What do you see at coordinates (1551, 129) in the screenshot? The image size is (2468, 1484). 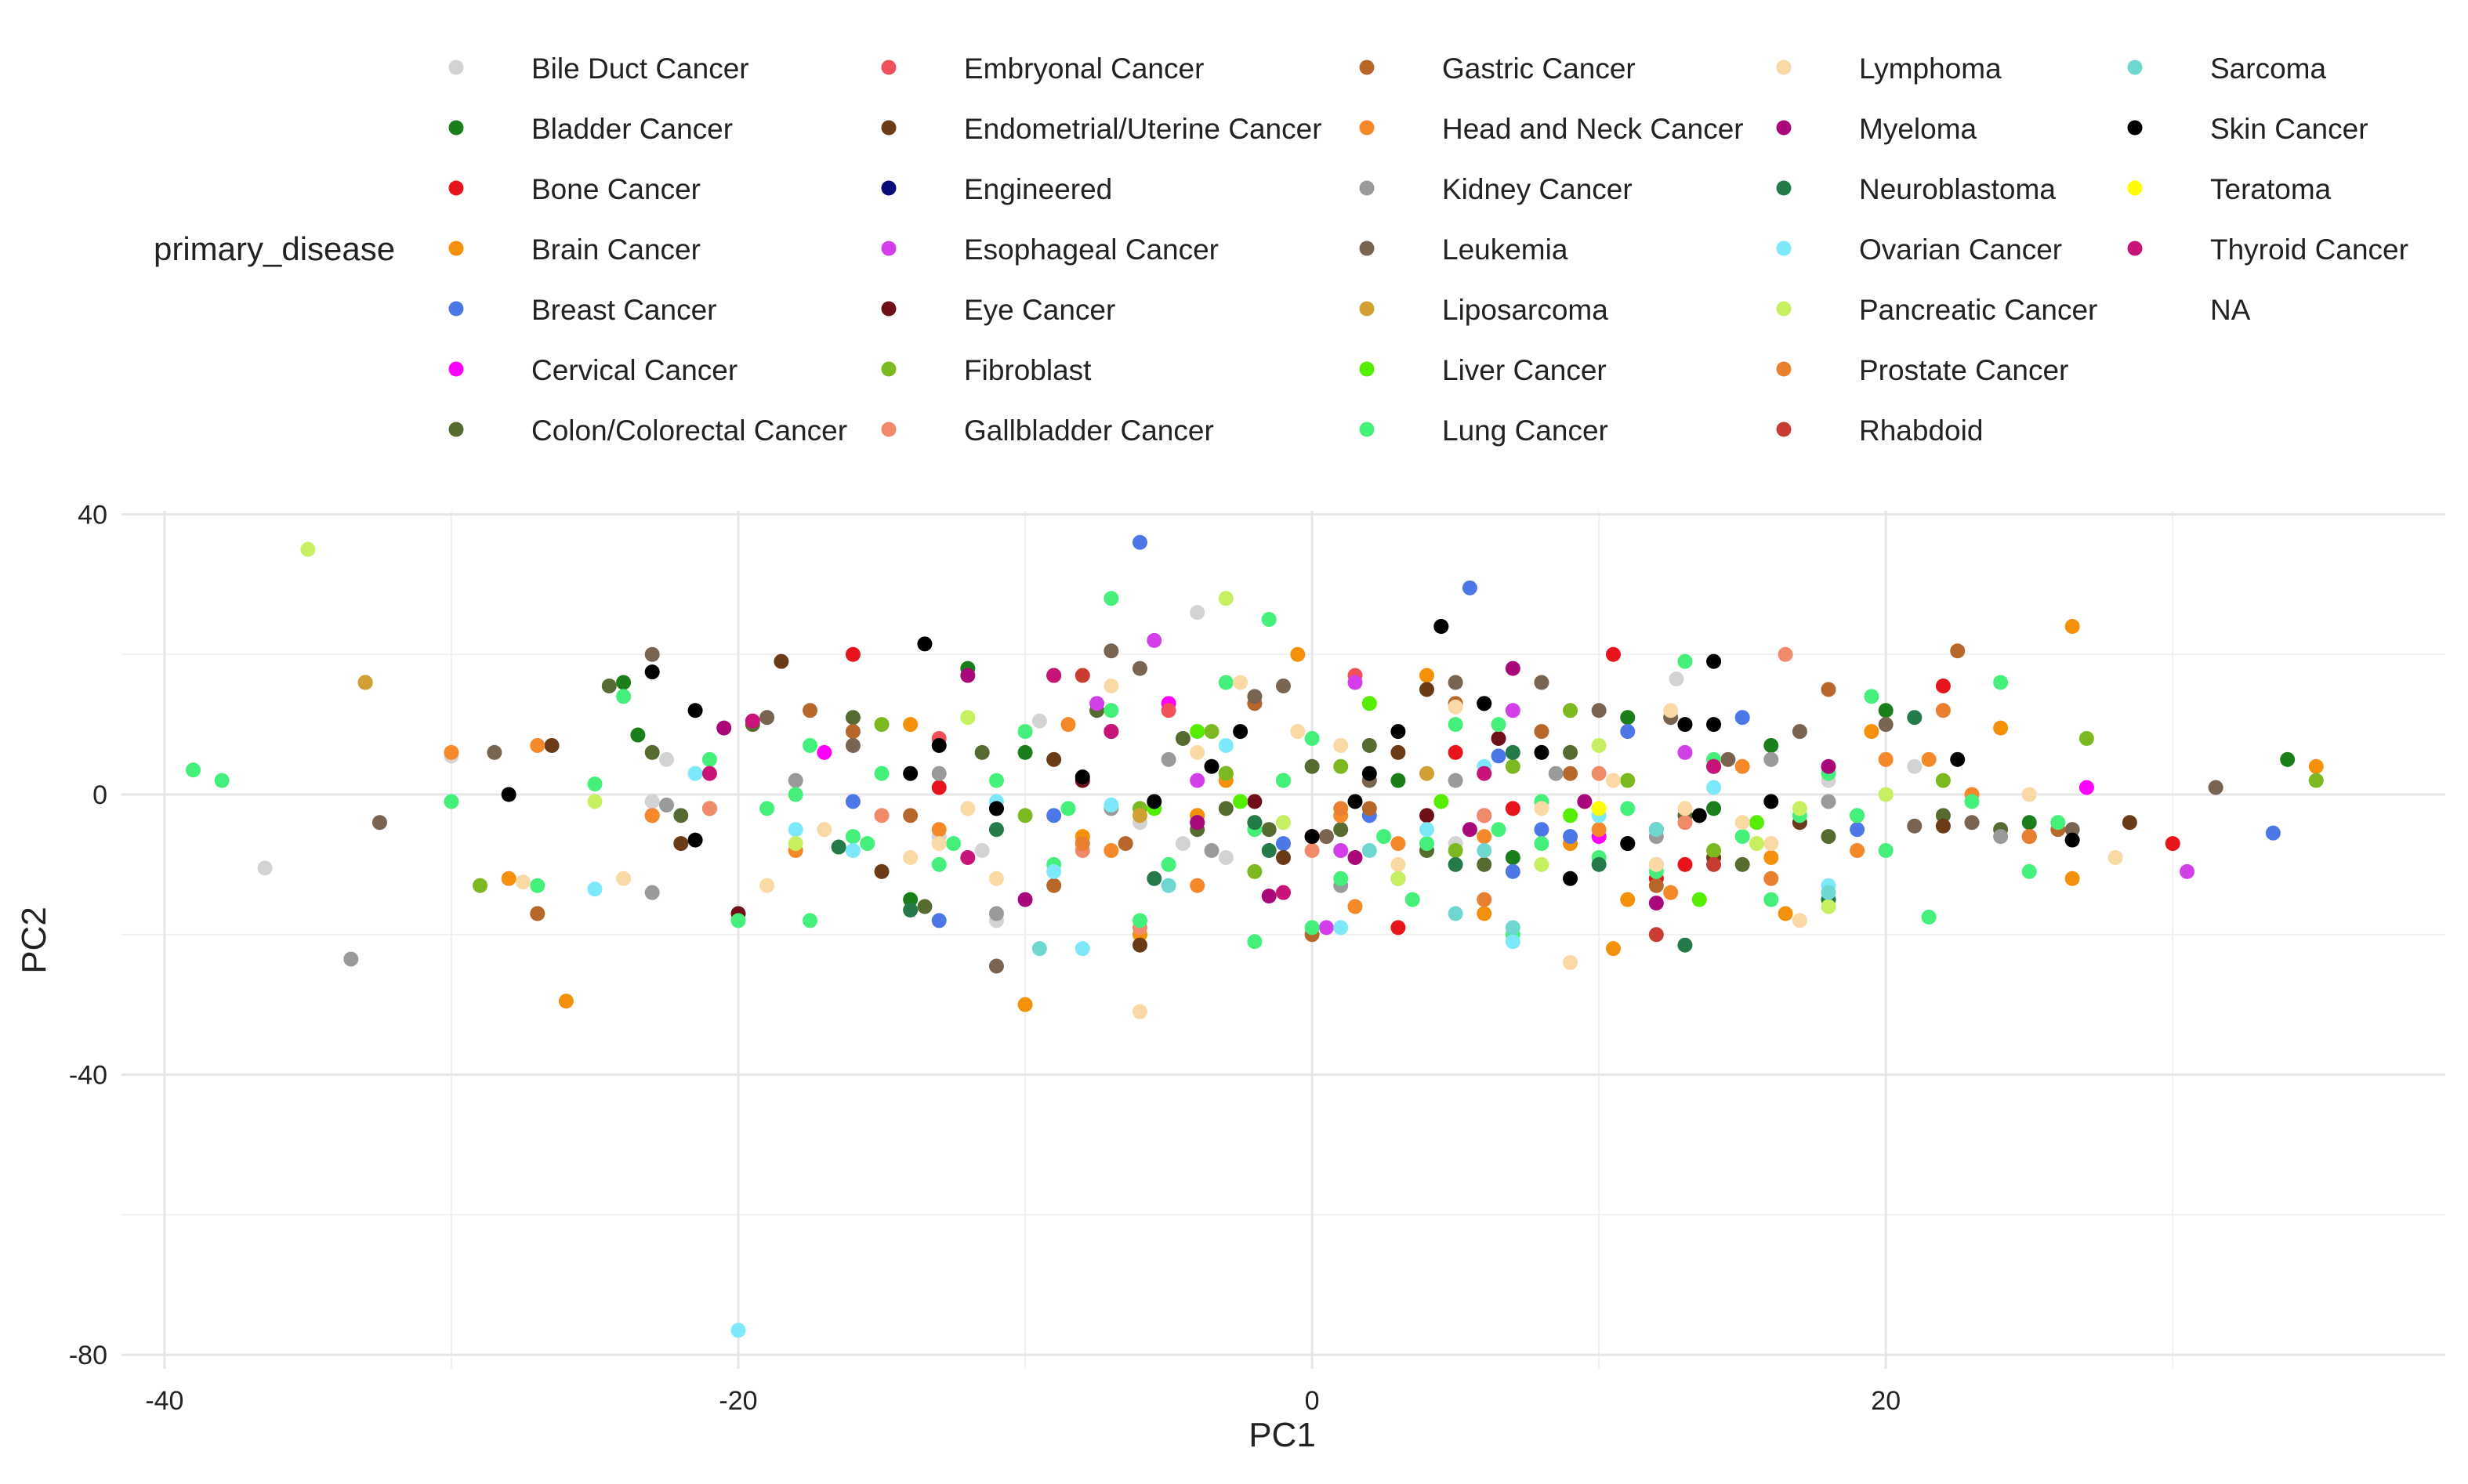 I see `legend-item: Head and Neck Cancer` at bounding box center [1551, 129].